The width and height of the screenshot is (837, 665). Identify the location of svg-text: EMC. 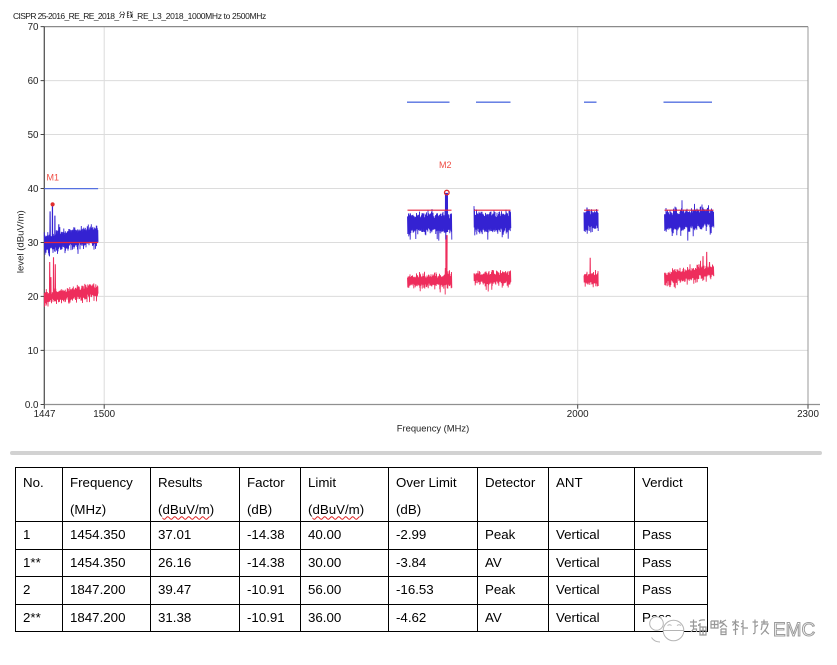
(794, 630).